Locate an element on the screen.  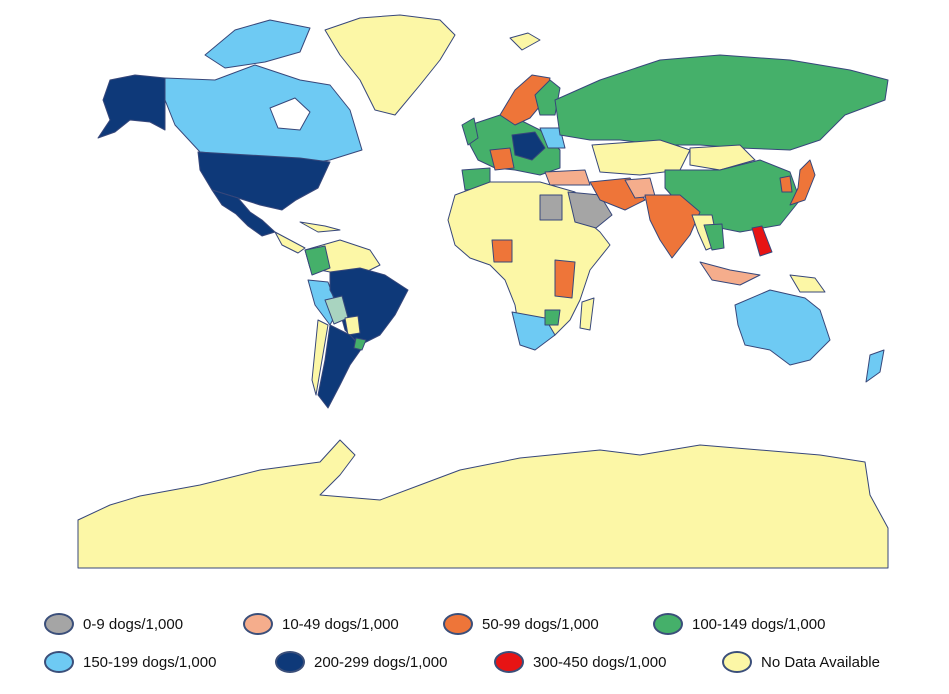
region-east-africa is located at coordinates (565, 279).